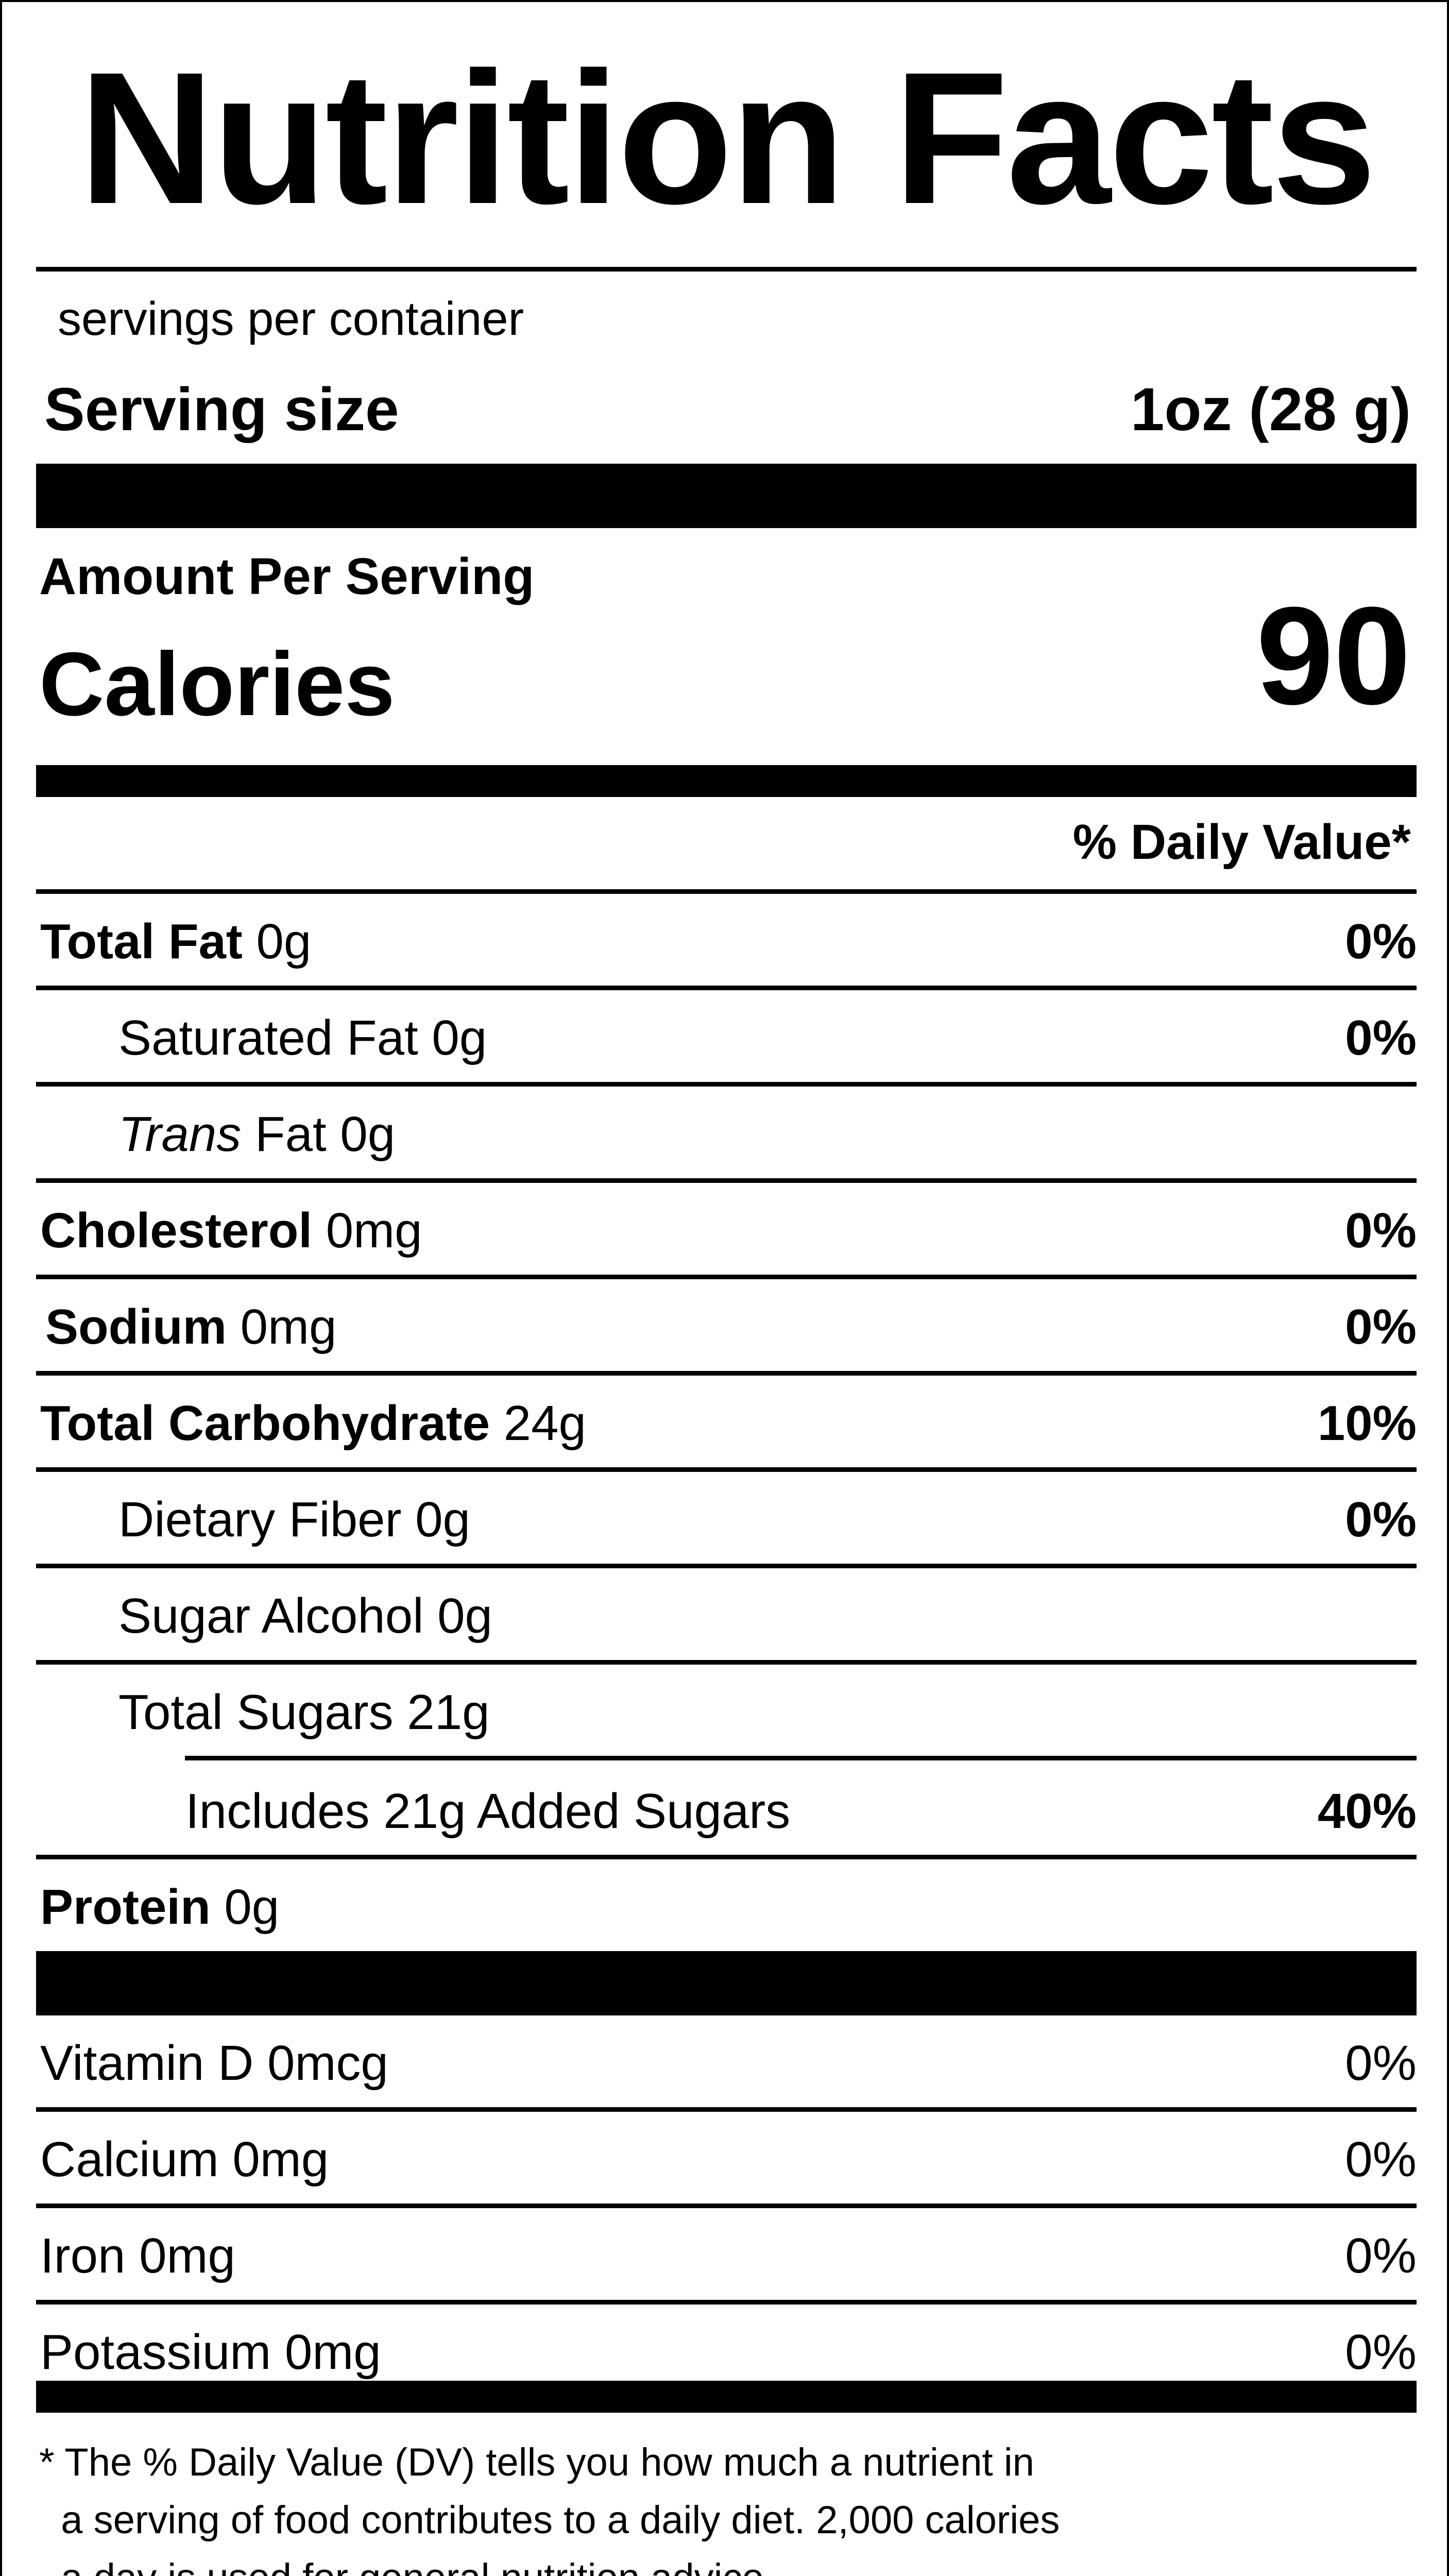  Describe the element at coordinates (727, 1614) in the screenshot. I see `nutrient-row-sugar-alcohol: Sugar Alcohol 0g` at that location.